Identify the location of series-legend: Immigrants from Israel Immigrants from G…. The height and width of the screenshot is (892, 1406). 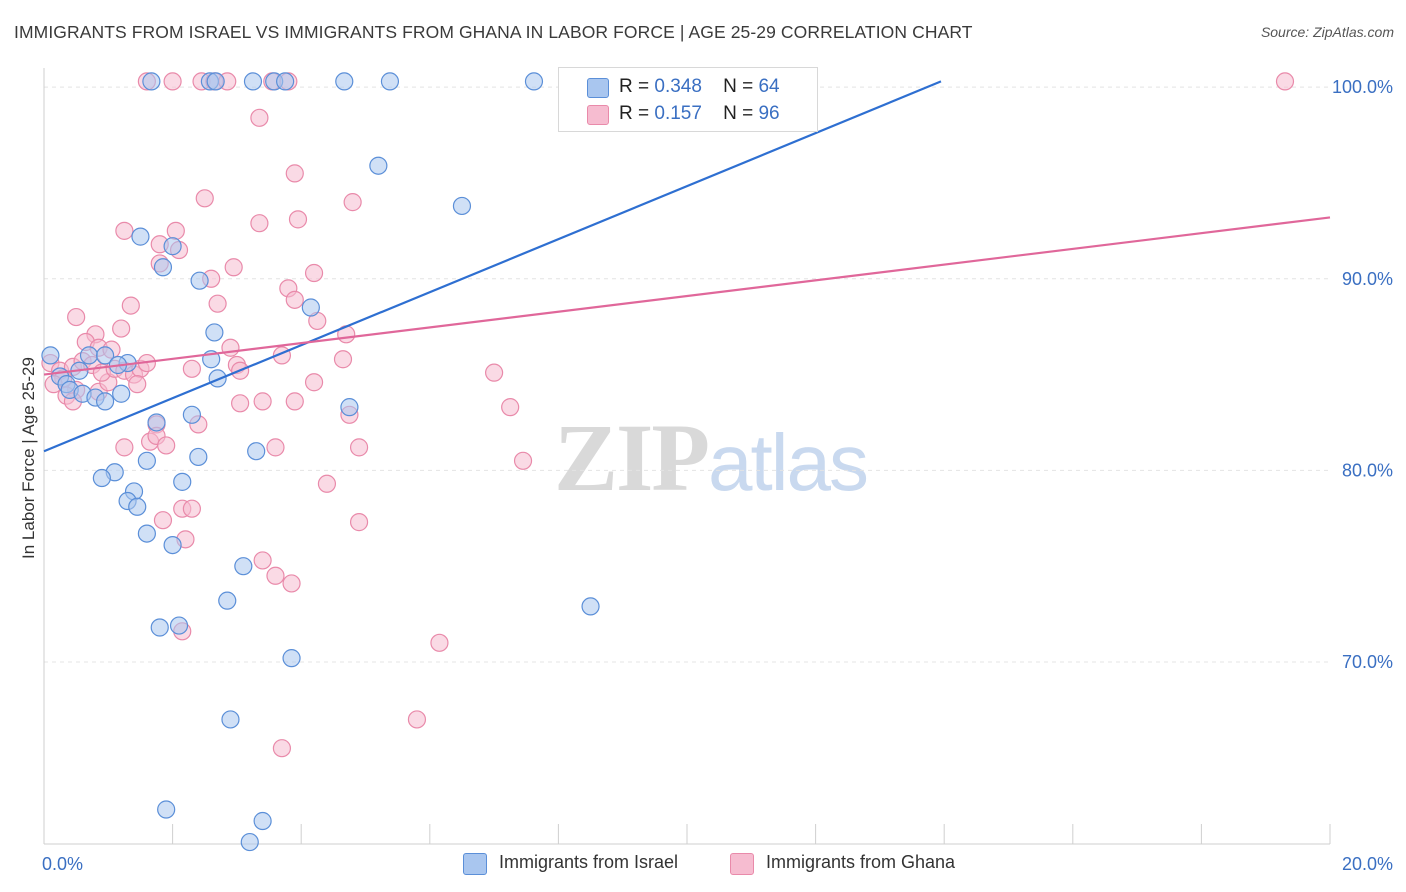
(703, 865).